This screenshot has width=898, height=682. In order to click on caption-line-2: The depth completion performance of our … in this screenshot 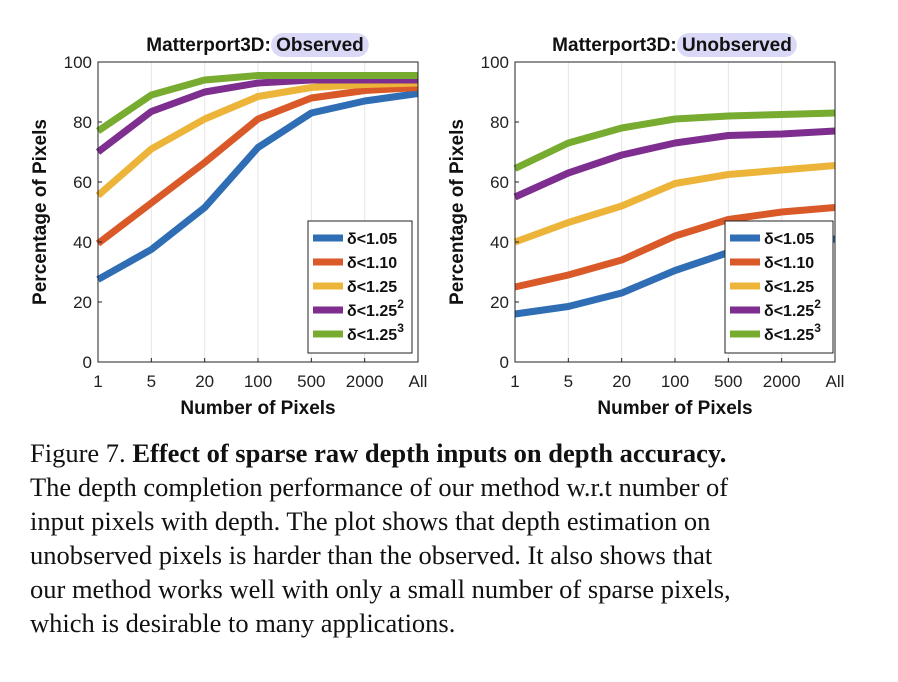, I will do `click(379, 487)`.